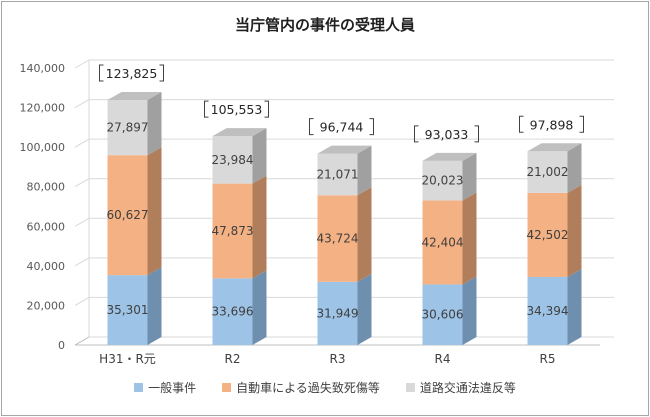  I want to click on data-label: 20,023, so click(443, 181).